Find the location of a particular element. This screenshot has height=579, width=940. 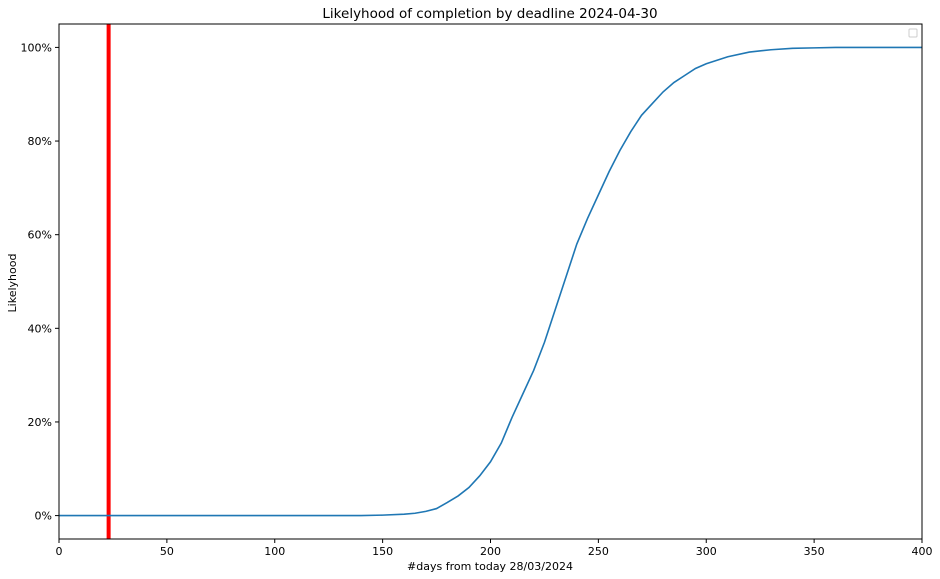

x-tick-label: 0 is located at coordinates (59, 551).